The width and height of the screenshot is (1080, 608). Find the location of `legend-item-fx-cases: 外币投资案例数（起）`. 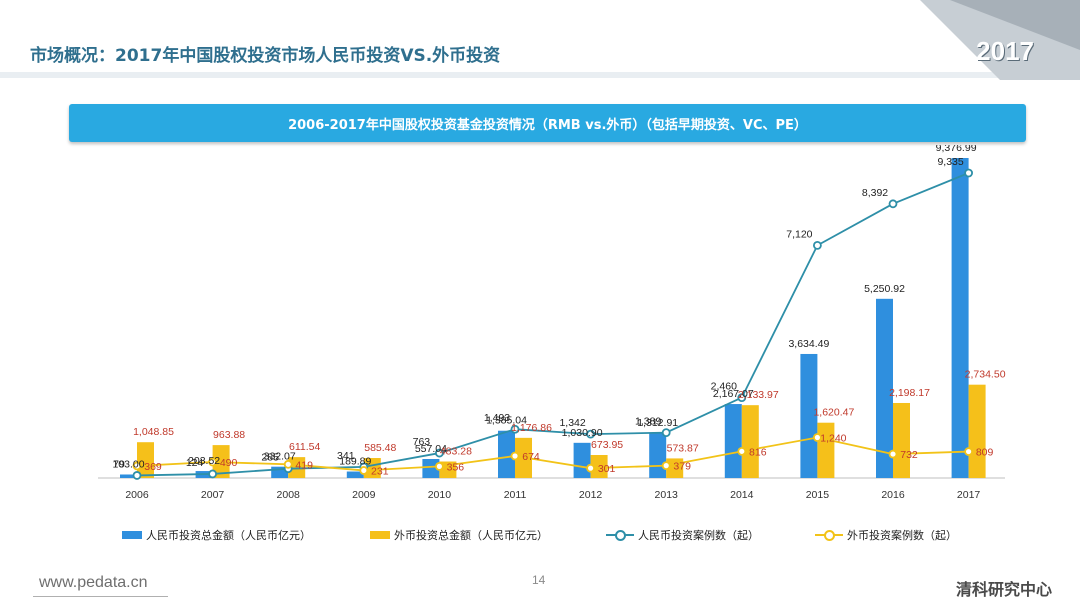

legend-item-fx-cases: 外币投资案例数（起） is located at coordinates (886, 535).